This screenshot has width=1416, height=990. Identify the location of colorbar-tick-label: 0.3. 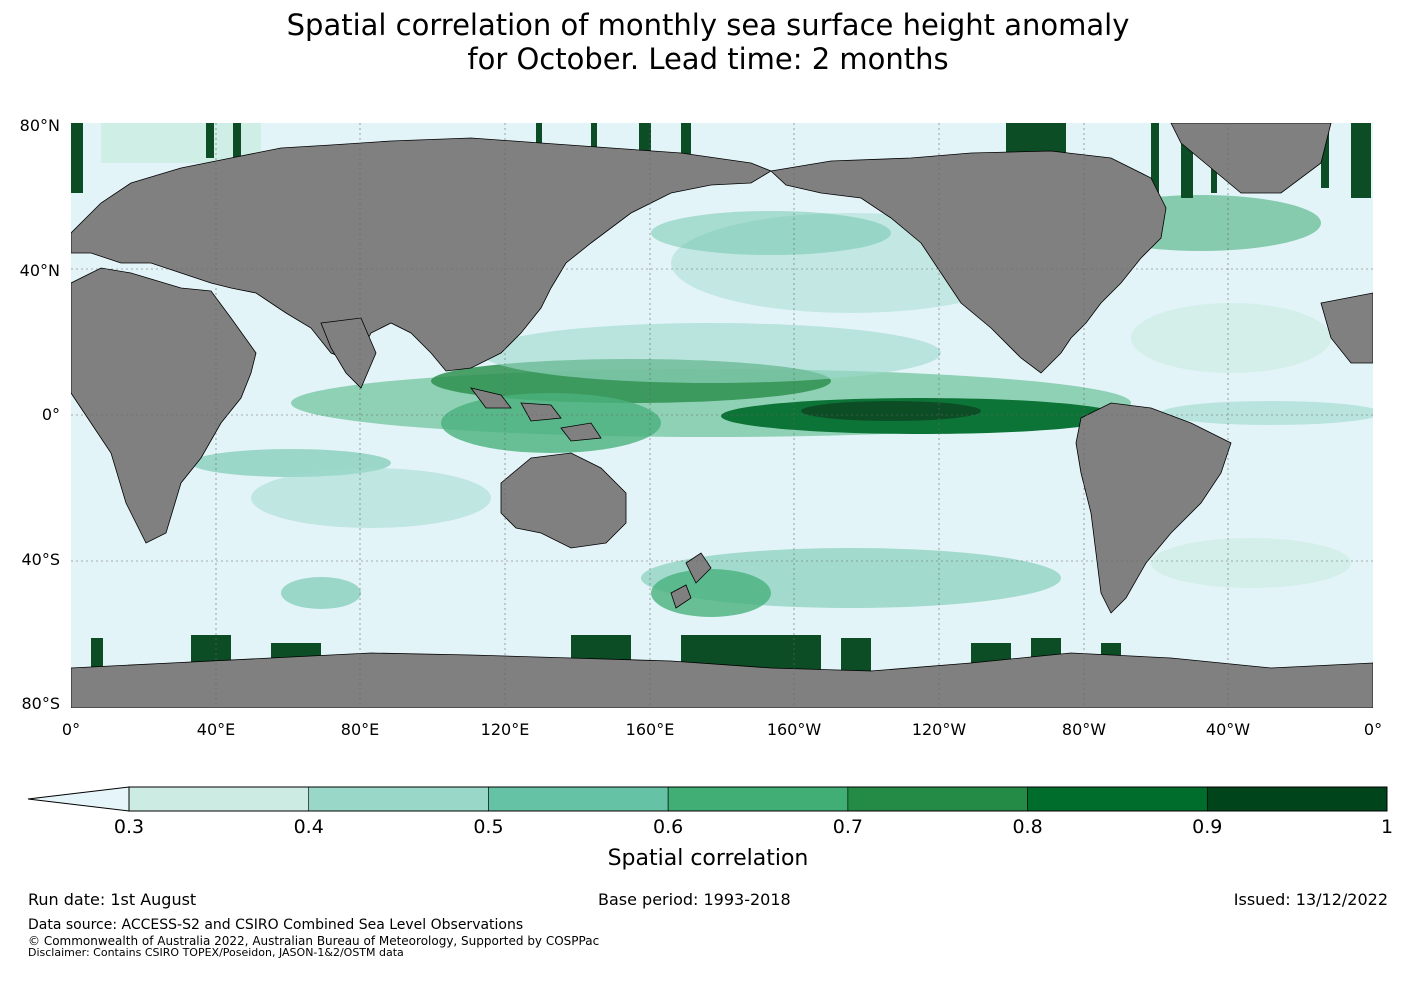
(129, 827).